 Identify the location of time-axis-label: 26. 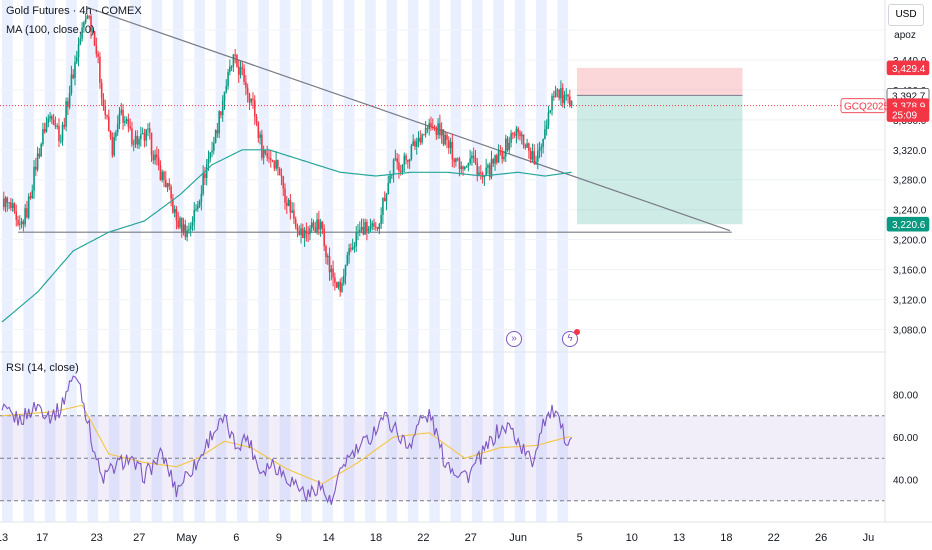
(821, 538).